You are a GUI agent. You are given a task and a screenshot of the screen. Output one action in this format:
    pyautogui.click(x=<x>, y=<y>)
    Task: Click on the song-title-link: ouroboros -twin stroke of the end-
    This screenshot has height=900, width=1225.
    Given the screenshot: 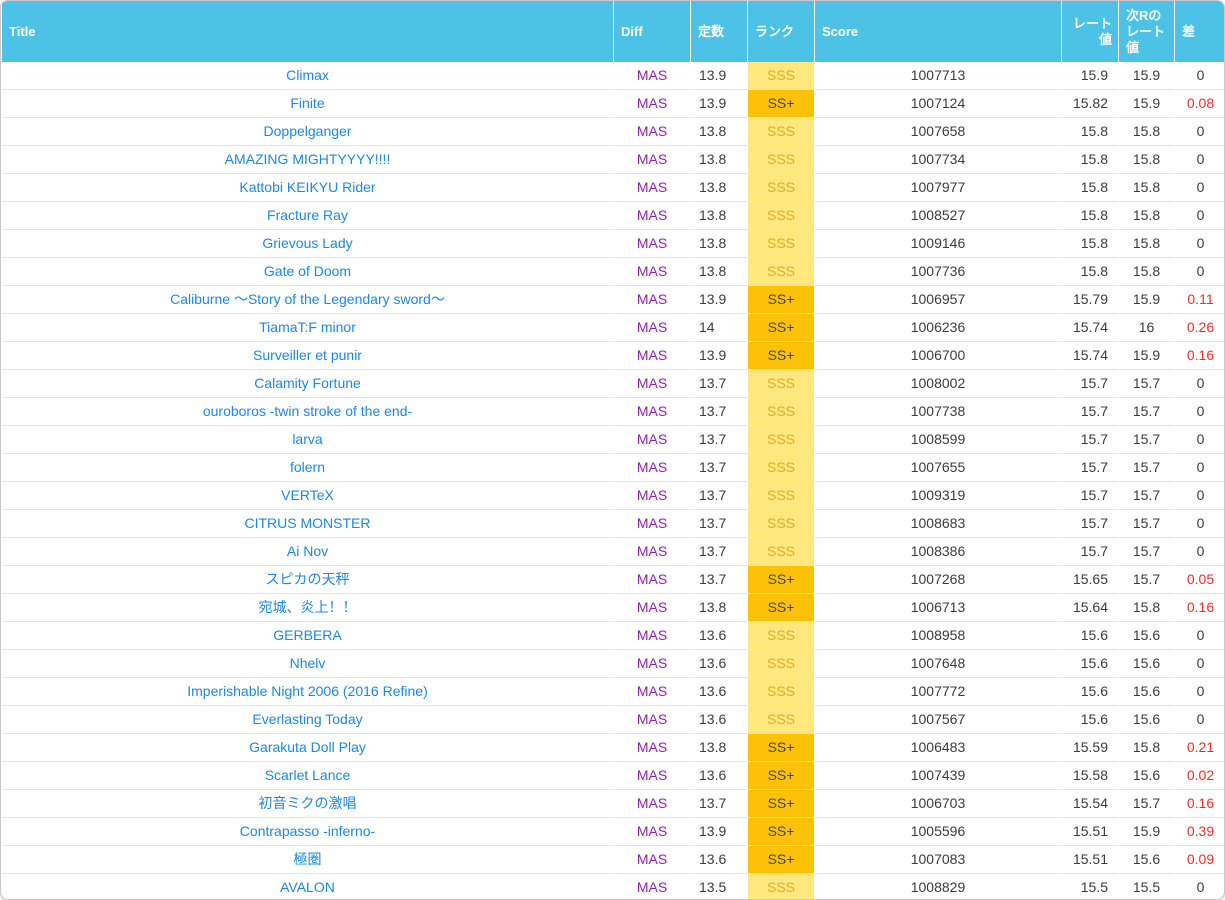 What is the action you would take?
    pyautogui.click(x=307, y=411)
    